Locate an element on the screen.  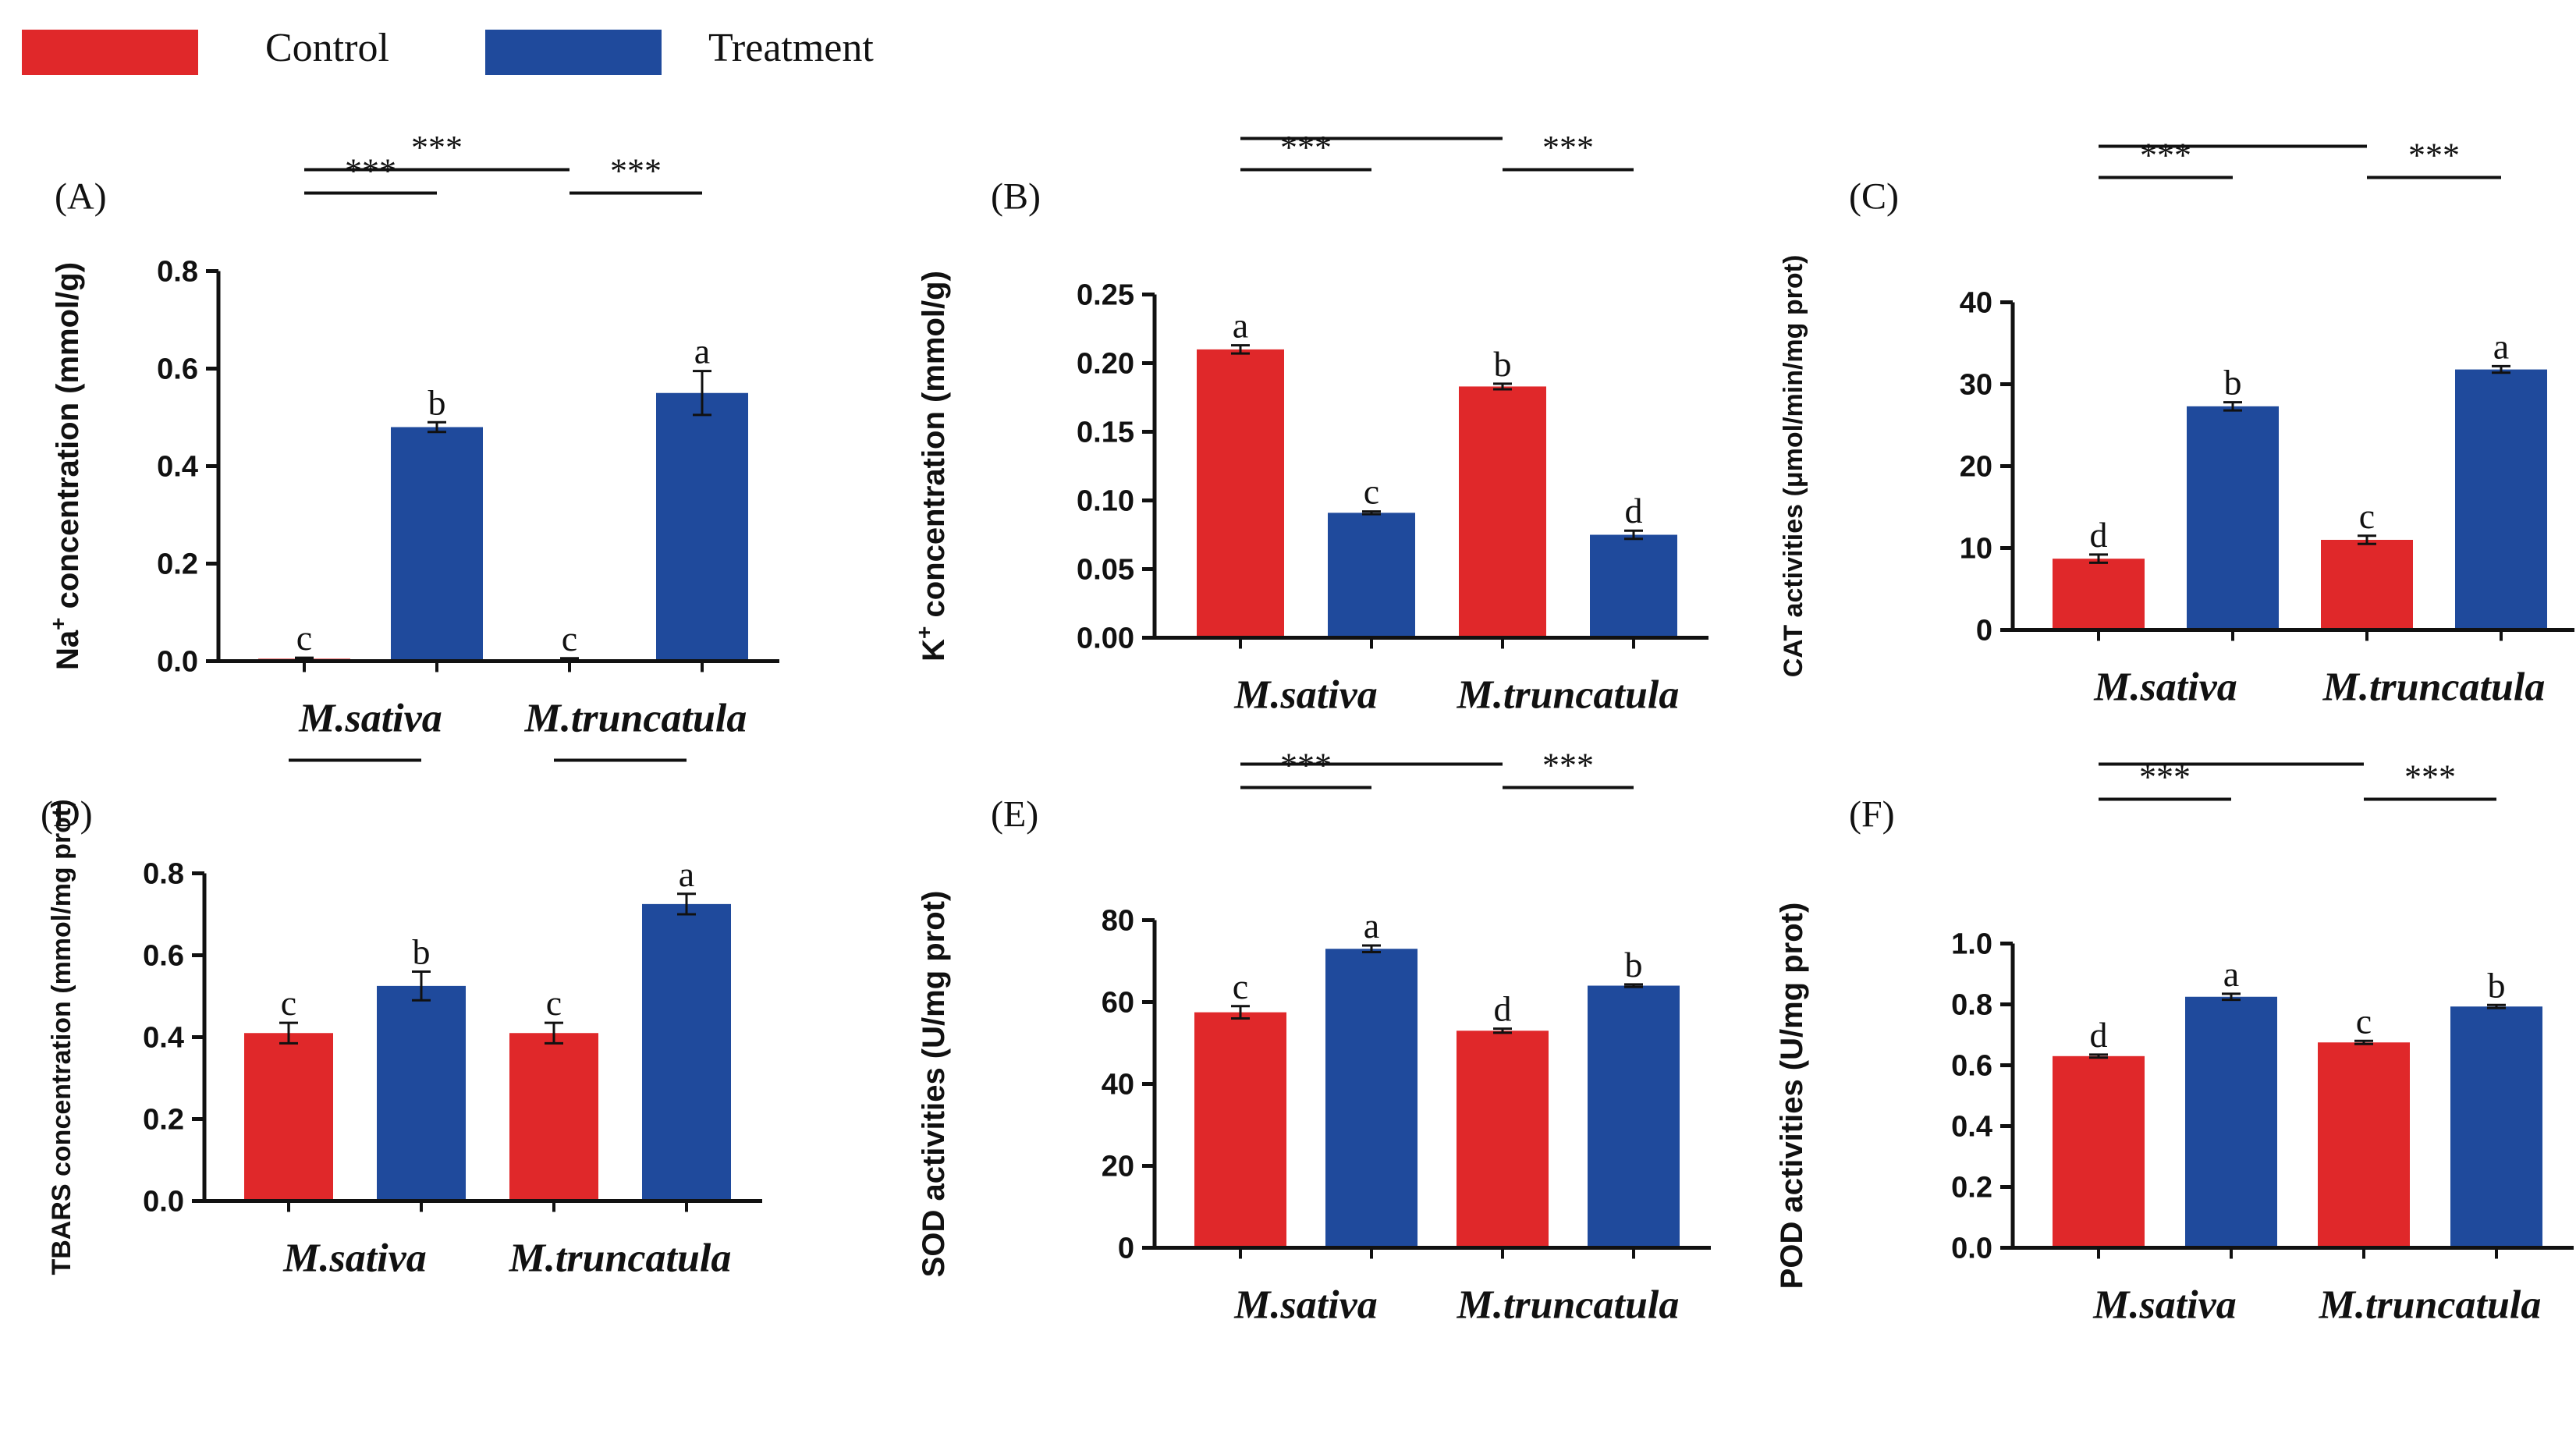
panel-label: (E) is located at coordinates (1014, 815).